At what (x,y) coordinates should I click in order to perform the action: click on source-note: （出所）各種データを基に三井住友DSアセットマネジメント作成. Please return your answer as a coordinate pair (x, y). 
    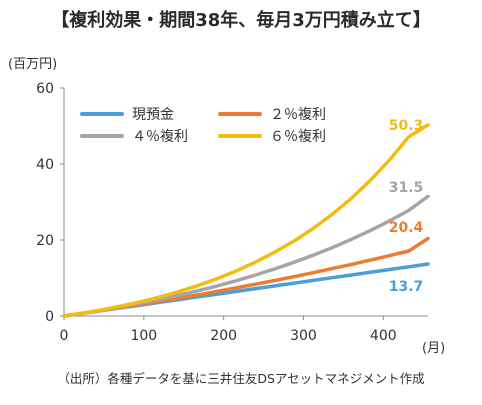
    Looking at the image, I should click on (241, 378).